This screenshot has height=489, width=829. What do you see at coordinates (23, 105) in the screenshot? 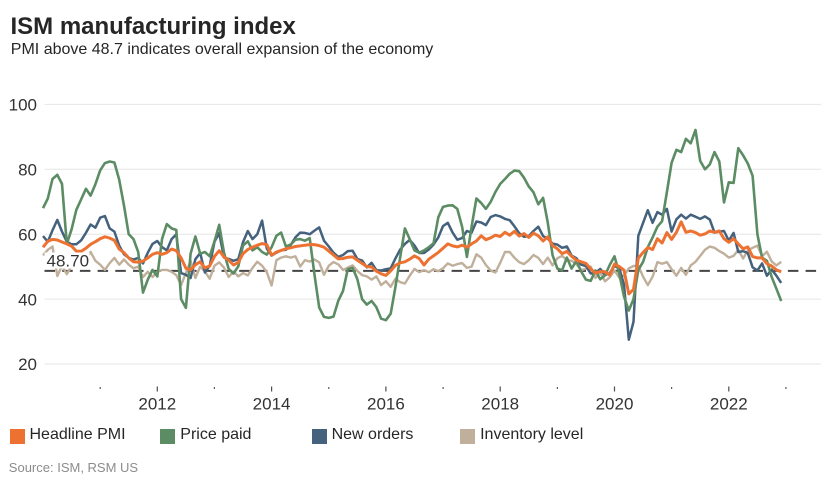
I see `svg-text: 100` at bounding box center [23, 105].